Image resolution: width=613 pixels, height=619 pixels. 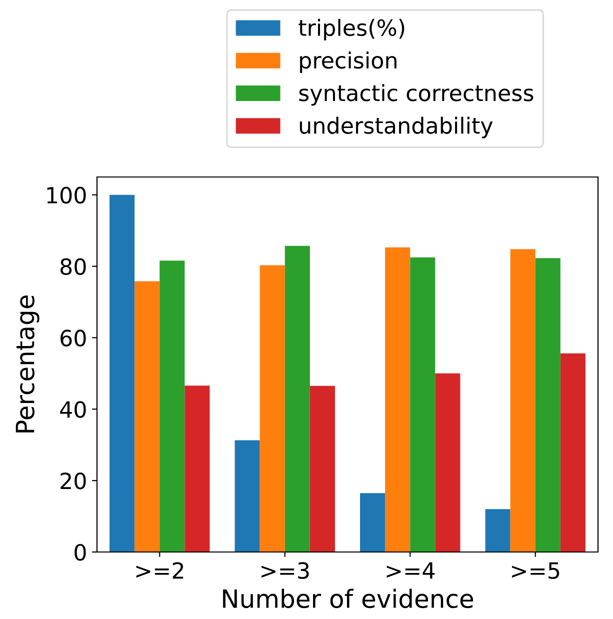 What do you see at coordinates (351, 29) in the screenshot?
I see `legend-label: triples(%)` at bounding box center [351, 29].